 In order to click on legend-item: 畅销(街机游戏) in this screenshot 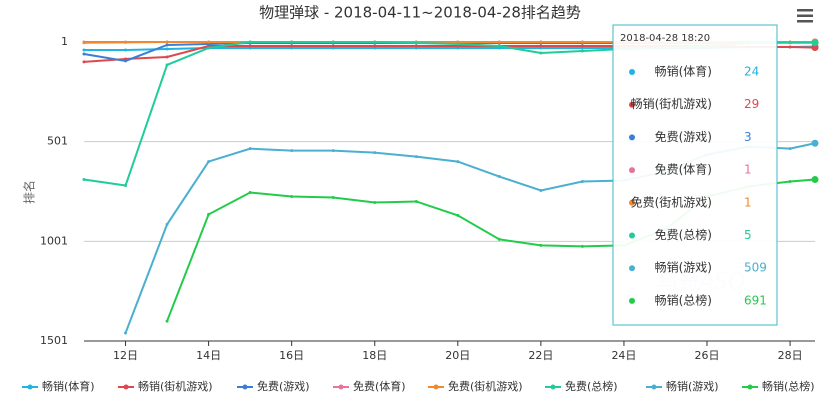, I will do `click(165, 386)`.